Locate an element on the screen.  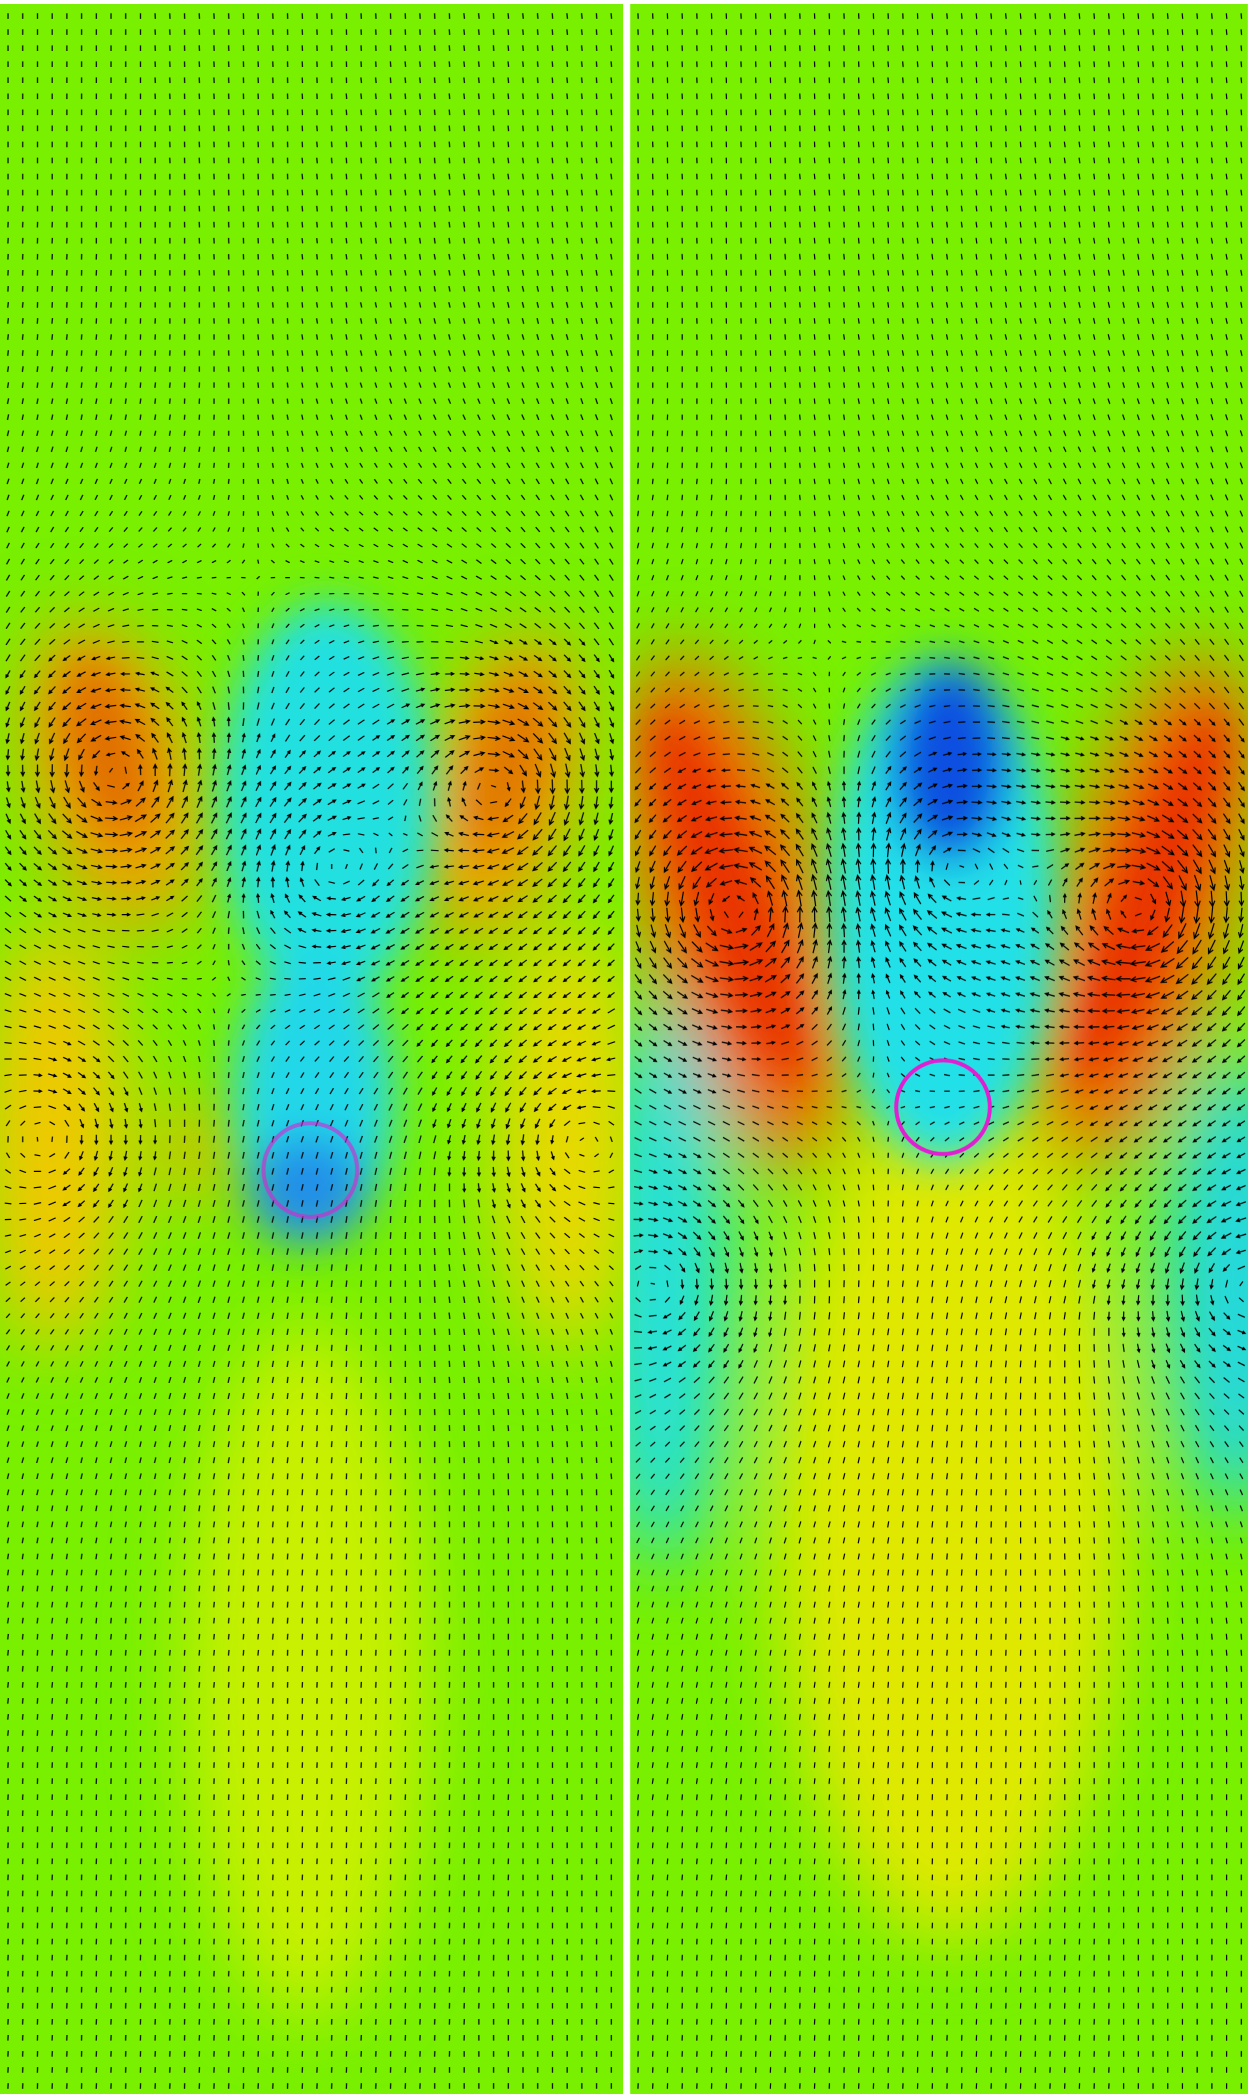
field-core is located at coordinates (306, 922).